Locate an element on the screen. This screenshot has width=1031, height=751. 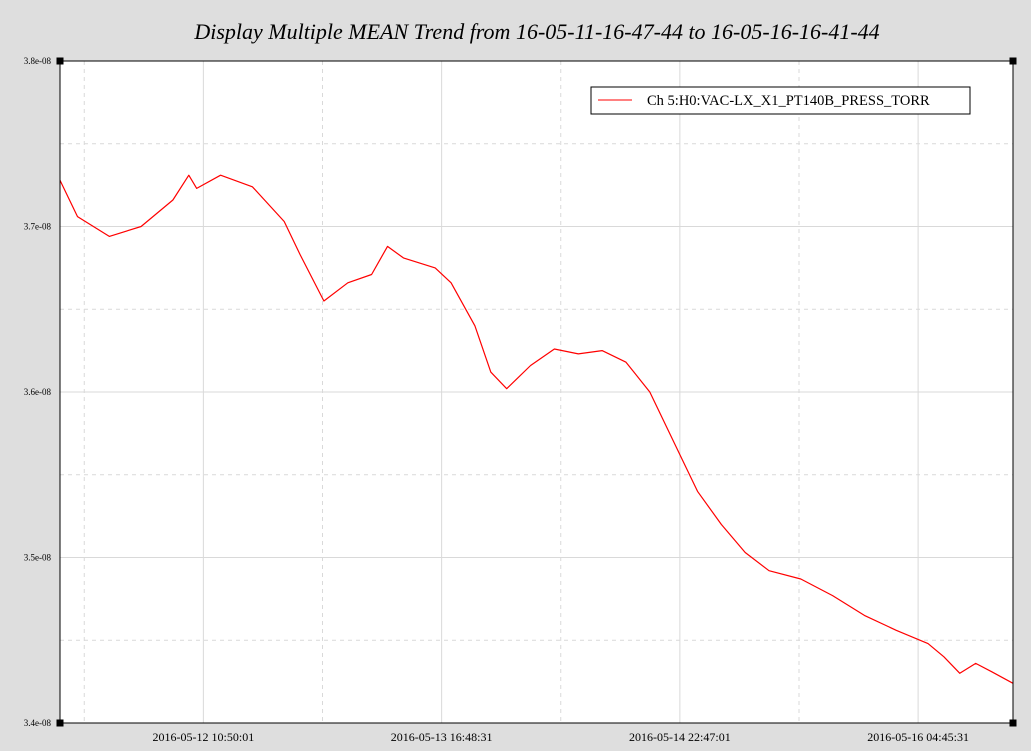
legend-label: Ch 5:H0:VAC-LX_X1_PT140B_PRESS_TORR is located at coordinates (788, 101).